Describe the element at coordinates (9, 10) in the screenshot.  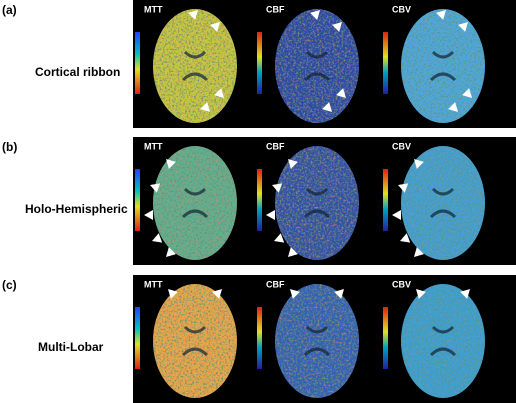
I see `row-letter: (a)` at that location.